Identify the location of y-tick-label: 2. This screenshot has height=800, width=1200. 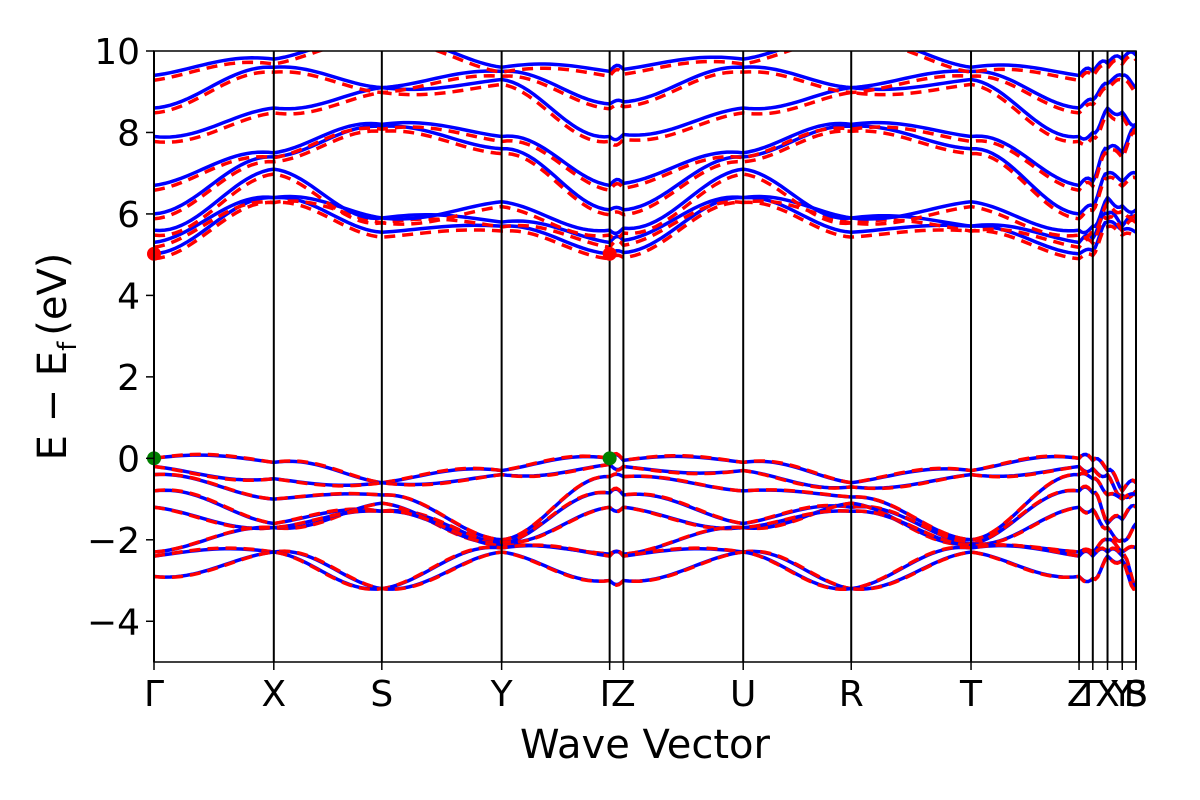
(128, 378).